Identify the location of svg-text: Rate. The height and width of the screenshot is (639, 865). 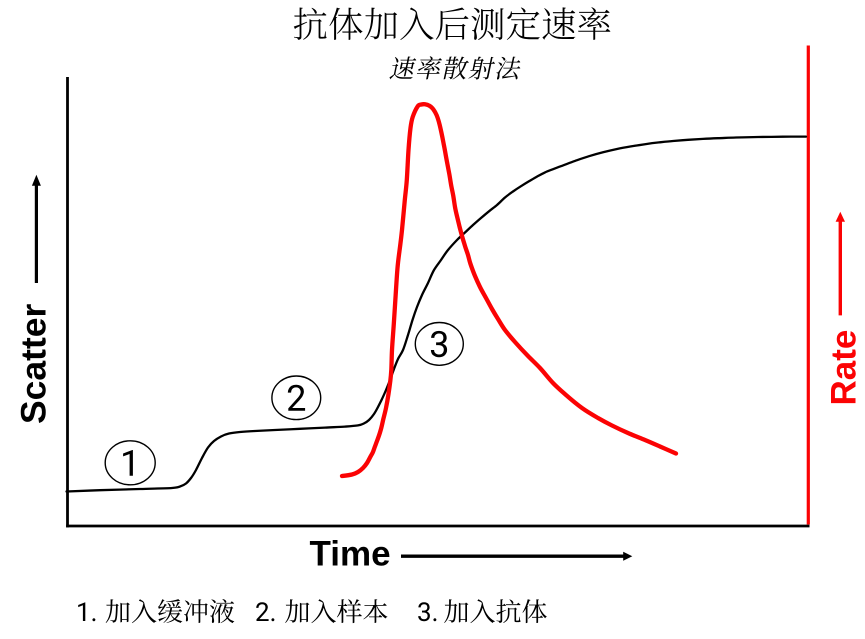
(844, 368).